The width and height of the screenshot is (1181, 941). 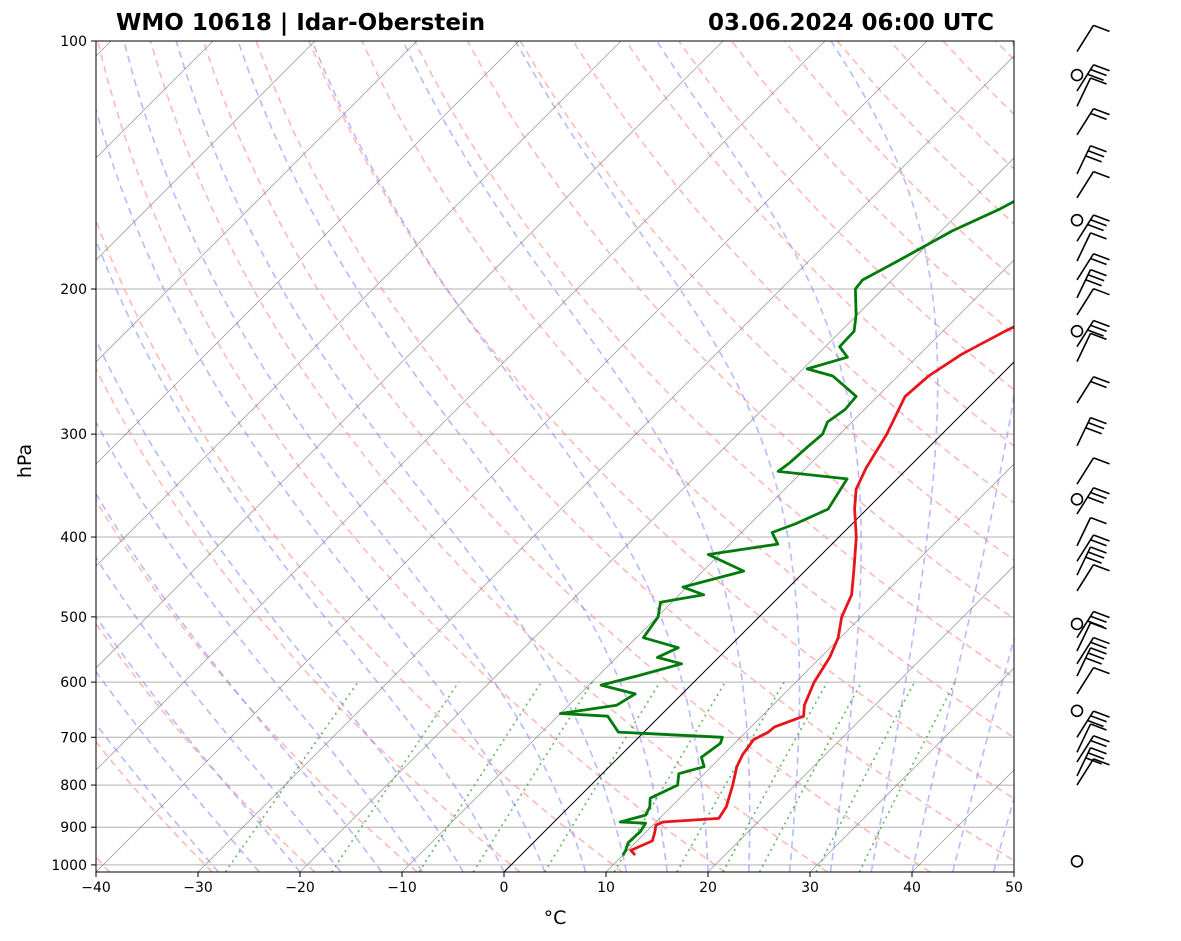 I want to click on y-tick-label: 700, so click(x=73, y=738).